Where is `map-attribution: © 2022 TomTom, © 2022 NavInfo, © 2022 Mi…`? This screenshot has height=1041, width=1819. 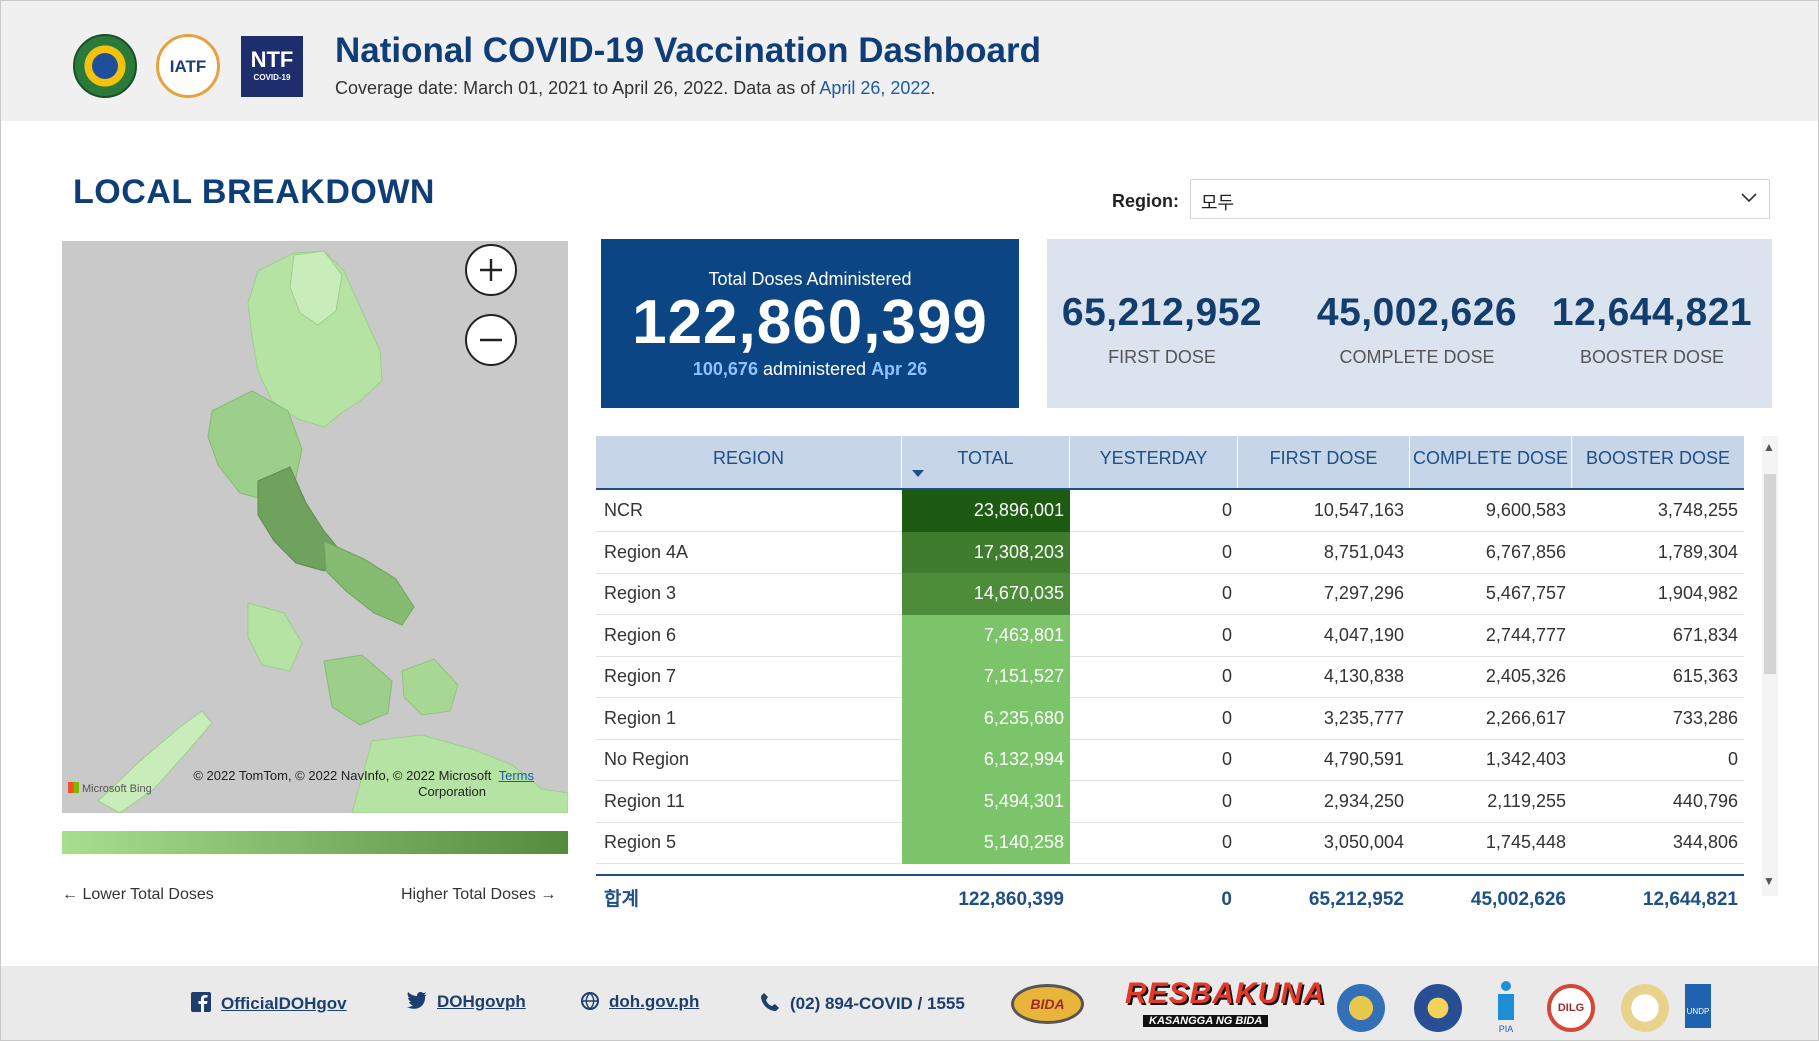
map-attribution: © 2022 TomTom, © 2022 NavInfo, © 2022 Mi… is located at coordinates (363, 783).